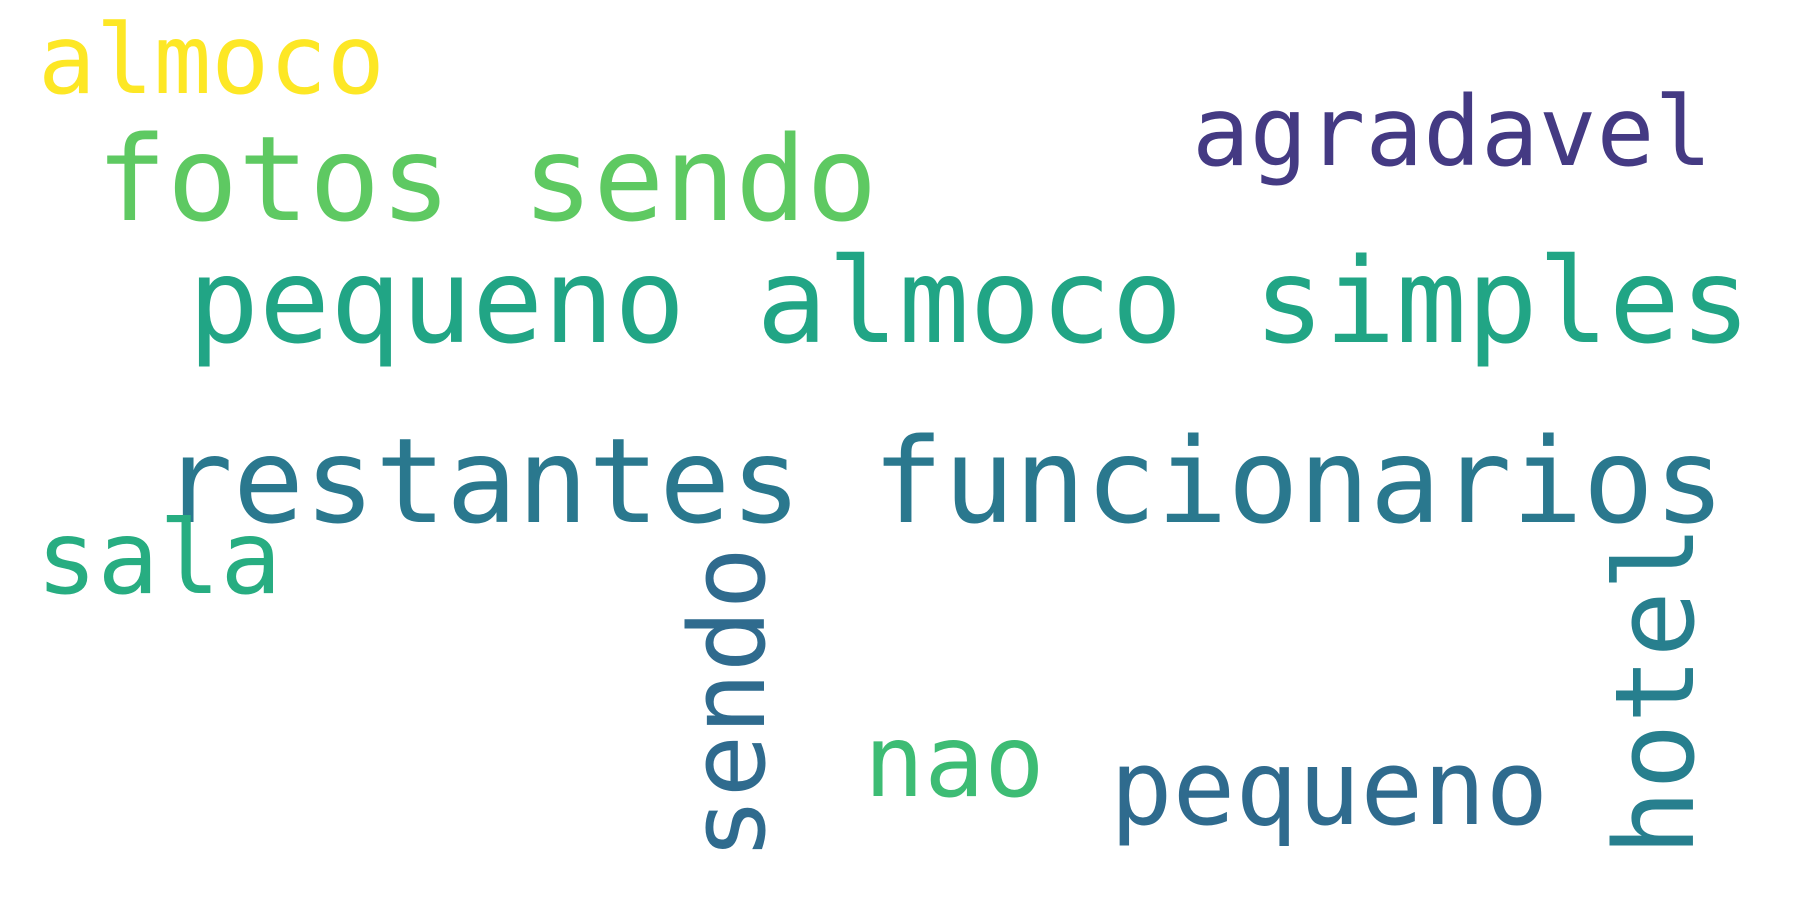 The image size is (1800, 900). What do you see at coordinates (159, 558) in the screenshot?
I see `cloud-word-sala: sala` at bounding box center [159, 558].